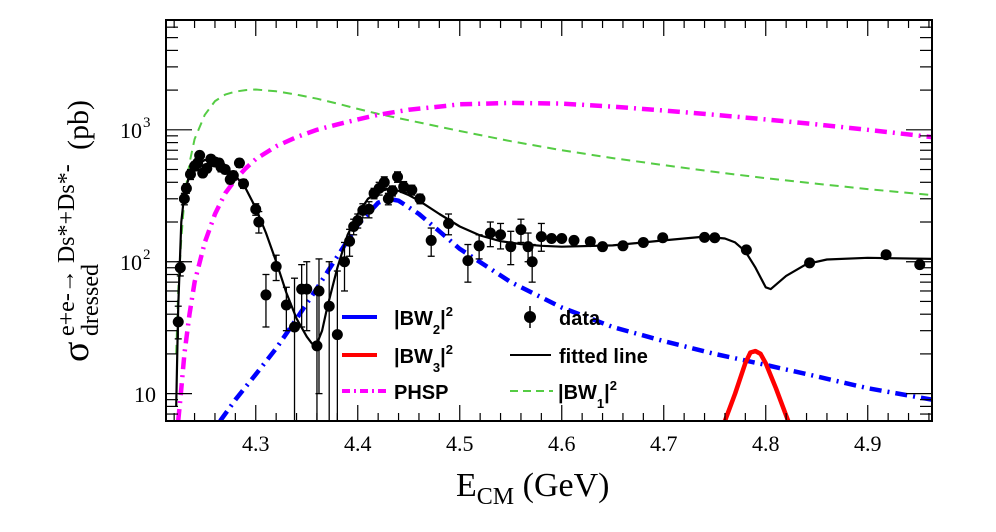 This screenshot has width=996, height=532. I want to click on x-axis-title-main: E, so click(466, 485).